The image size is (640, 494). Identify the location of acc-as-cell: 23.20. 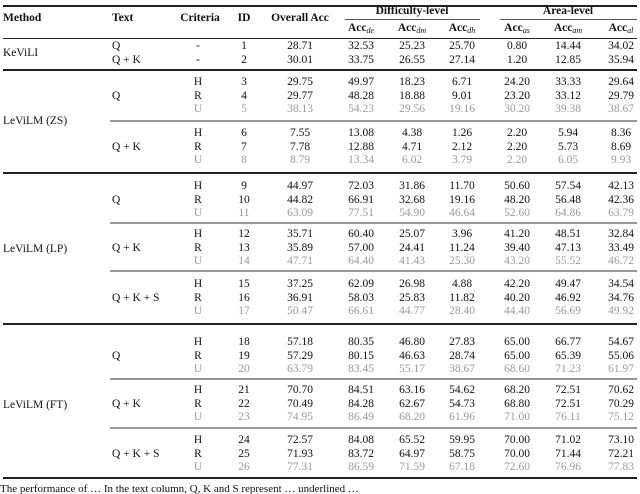
(517, 95).